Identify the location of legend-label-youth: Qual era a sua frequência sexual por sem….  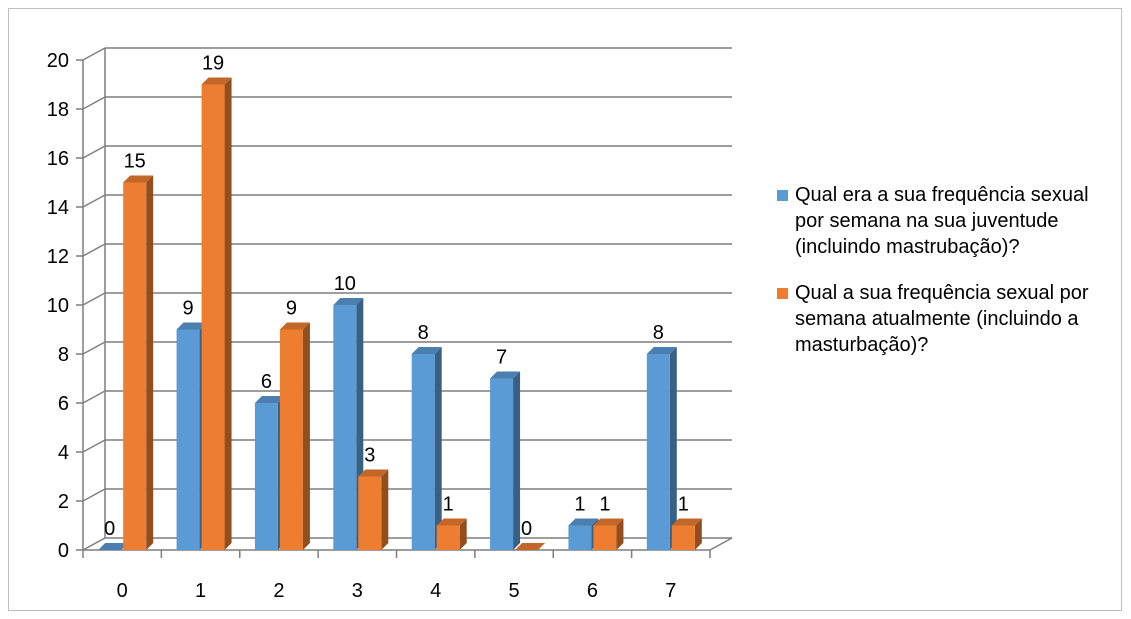
(942, 221).